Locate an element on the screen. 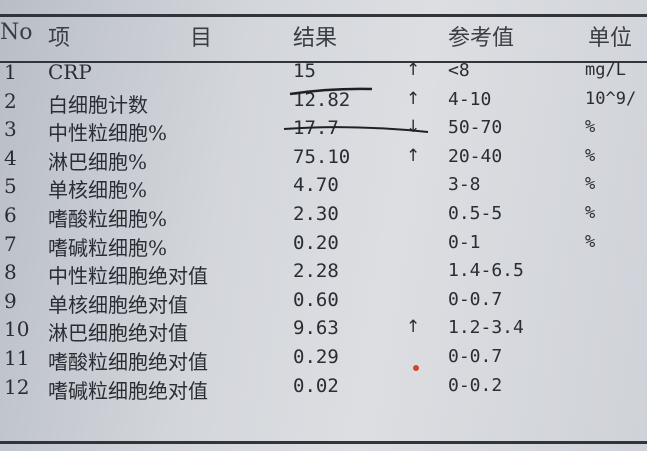  table-row: 6 嗜酸粒细胞% 2.30 0.5-5% is located at coordinates (323, 217).